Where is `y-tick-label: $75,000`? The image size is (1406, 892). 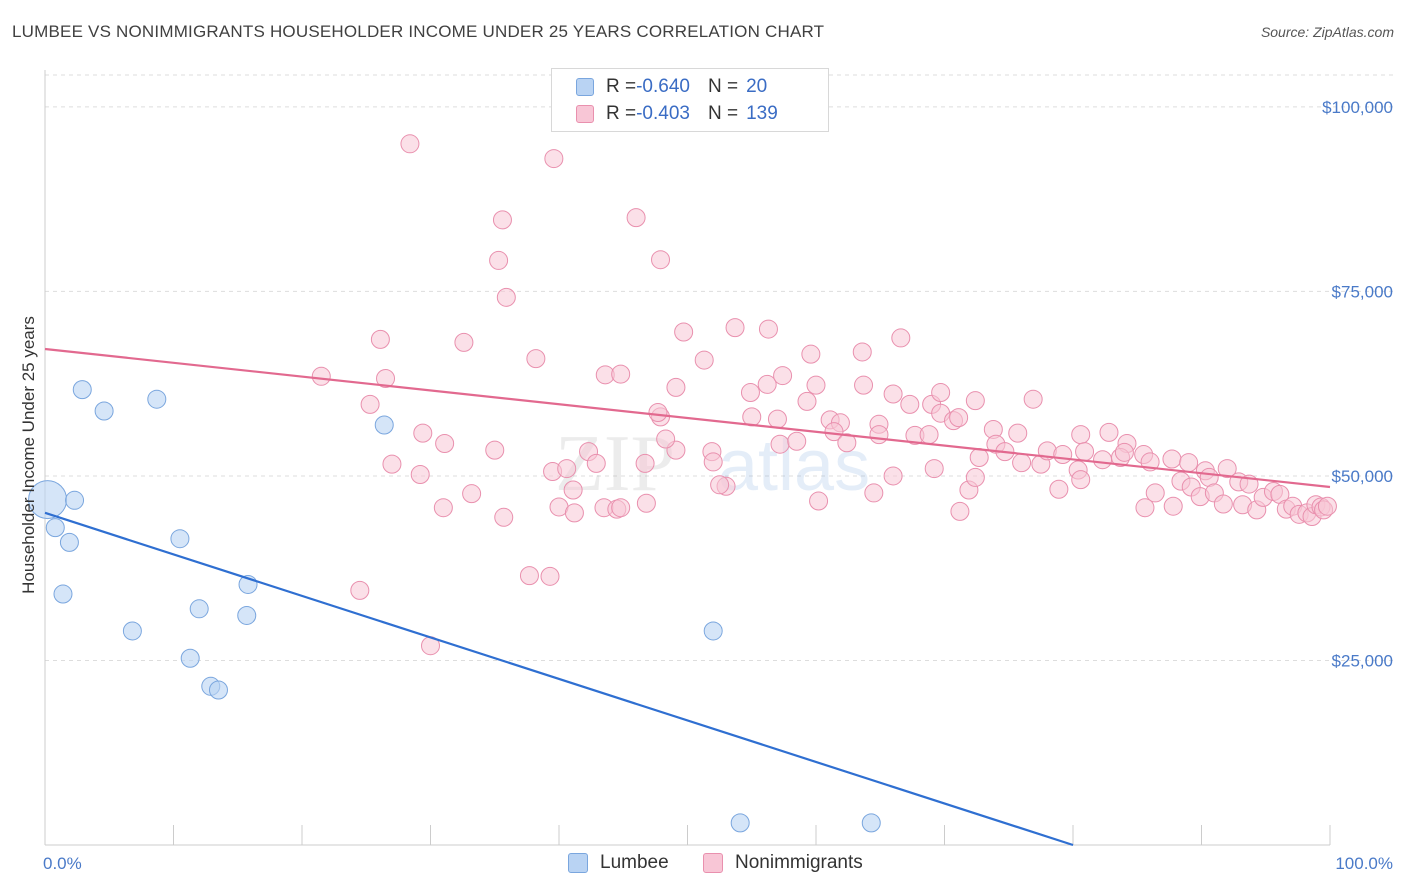
y-tick-label: $75,000 is located at coordinates (1362, 291).